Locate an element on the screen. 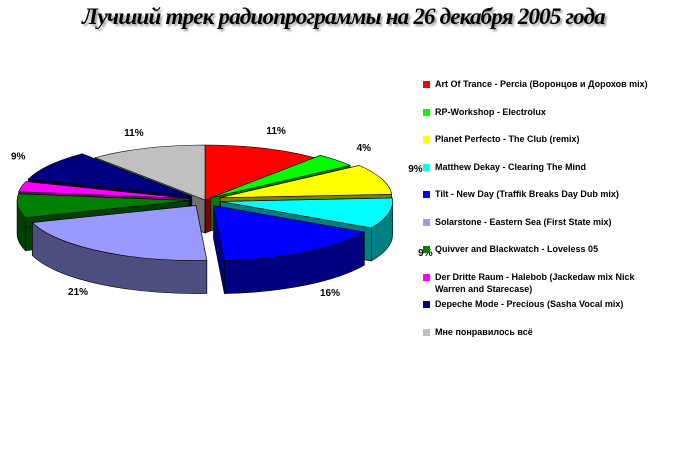 This screenshot has height=453, width=687. data-label-4: 9% is located at coordinates (425, 253).